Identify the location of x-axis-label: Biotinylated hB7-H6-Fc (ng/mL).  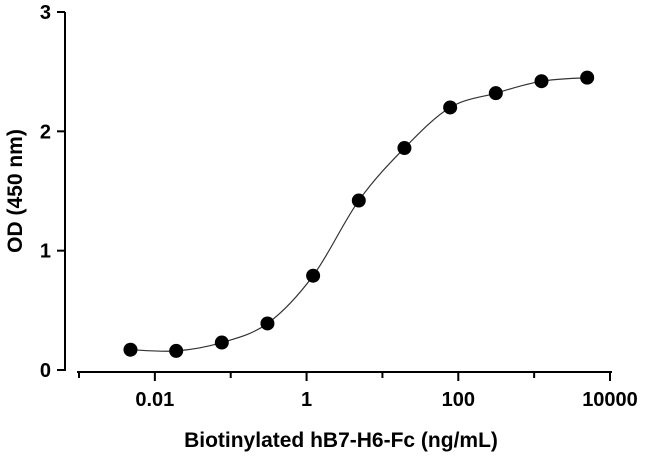
(341, 440).